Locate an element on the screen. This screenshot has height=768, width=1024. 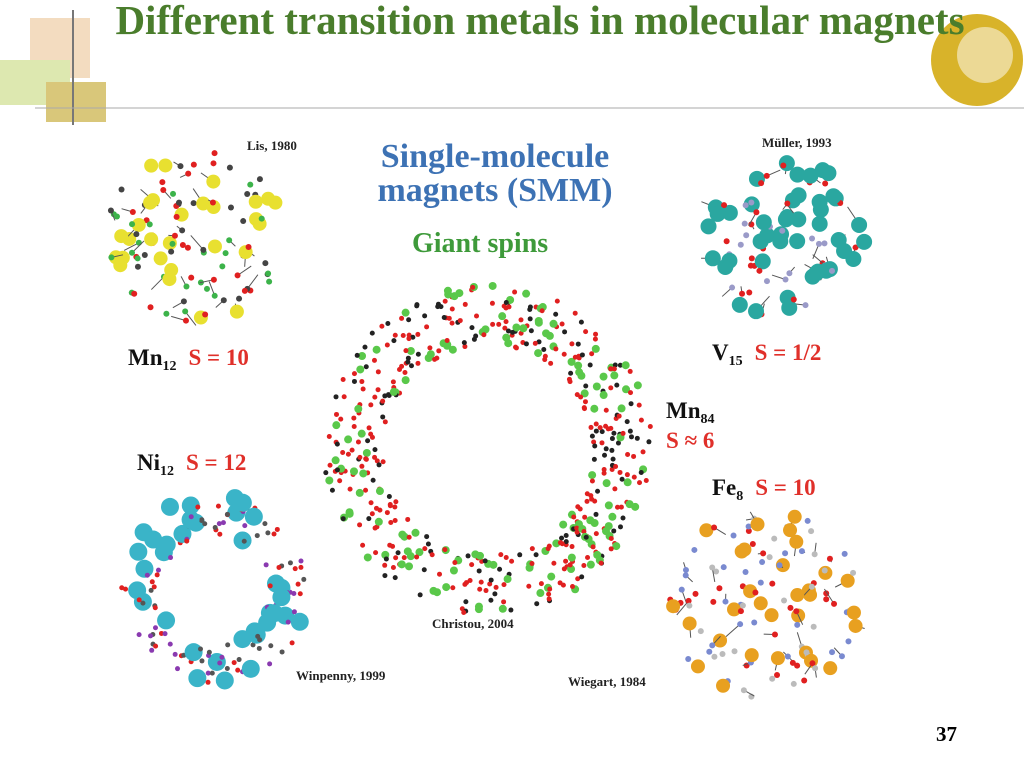
deco-square is located at coordinates (76, 102).